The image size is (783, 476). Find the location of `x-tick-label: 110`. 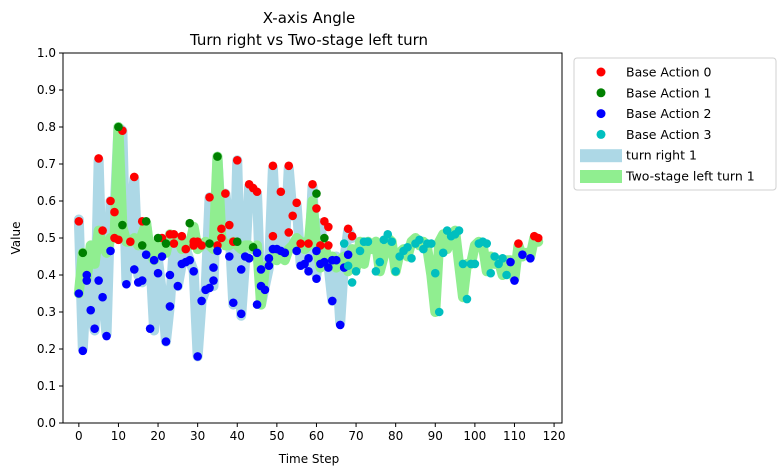

x-tick-label: 110 is located at coordinates (514, 436).